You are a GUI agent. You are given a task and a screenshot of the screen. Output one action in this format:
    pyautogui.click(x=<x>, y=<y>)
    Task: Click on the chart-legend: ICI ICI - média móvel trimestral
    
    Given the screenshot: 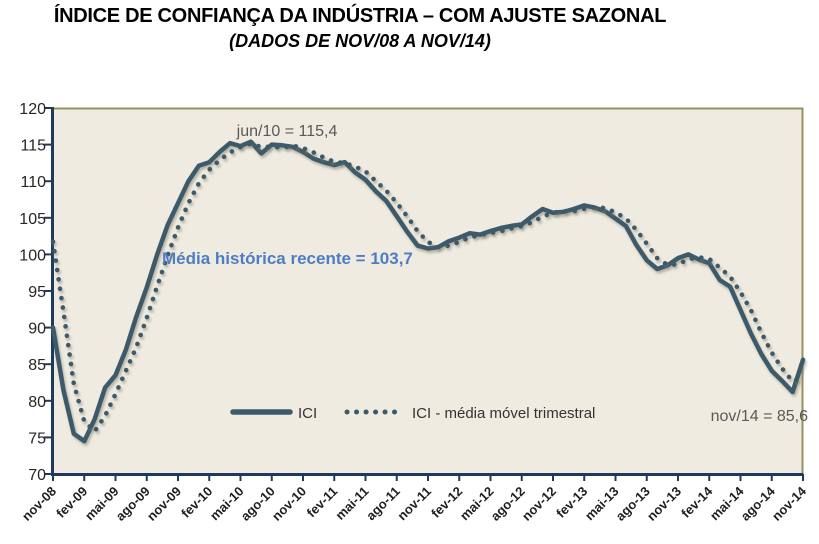 What is the action you would take?
    pyautogui.click(x=412, y=413)
    